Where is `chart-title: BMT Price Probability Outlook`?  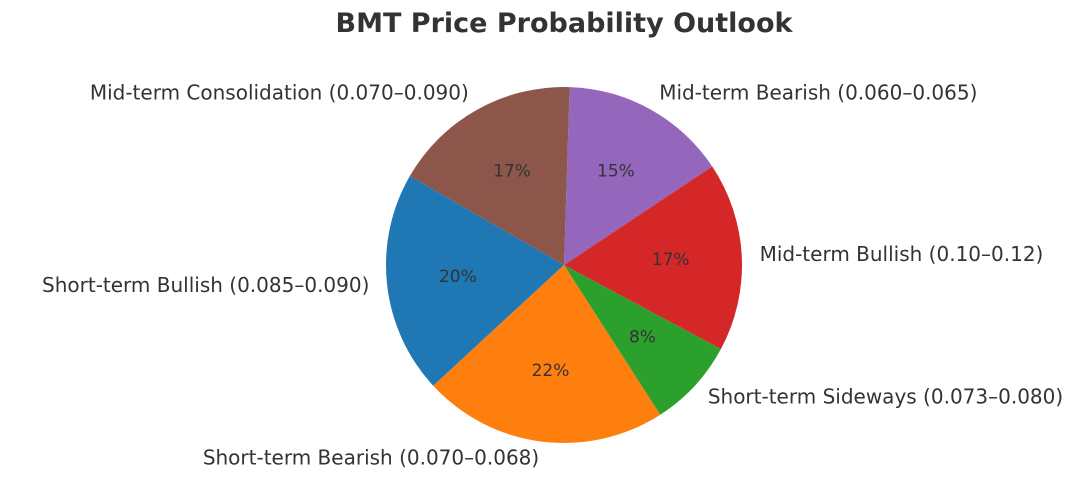
chart-title: BMT Price Probability Outlook is located at coordinates (565, 23).